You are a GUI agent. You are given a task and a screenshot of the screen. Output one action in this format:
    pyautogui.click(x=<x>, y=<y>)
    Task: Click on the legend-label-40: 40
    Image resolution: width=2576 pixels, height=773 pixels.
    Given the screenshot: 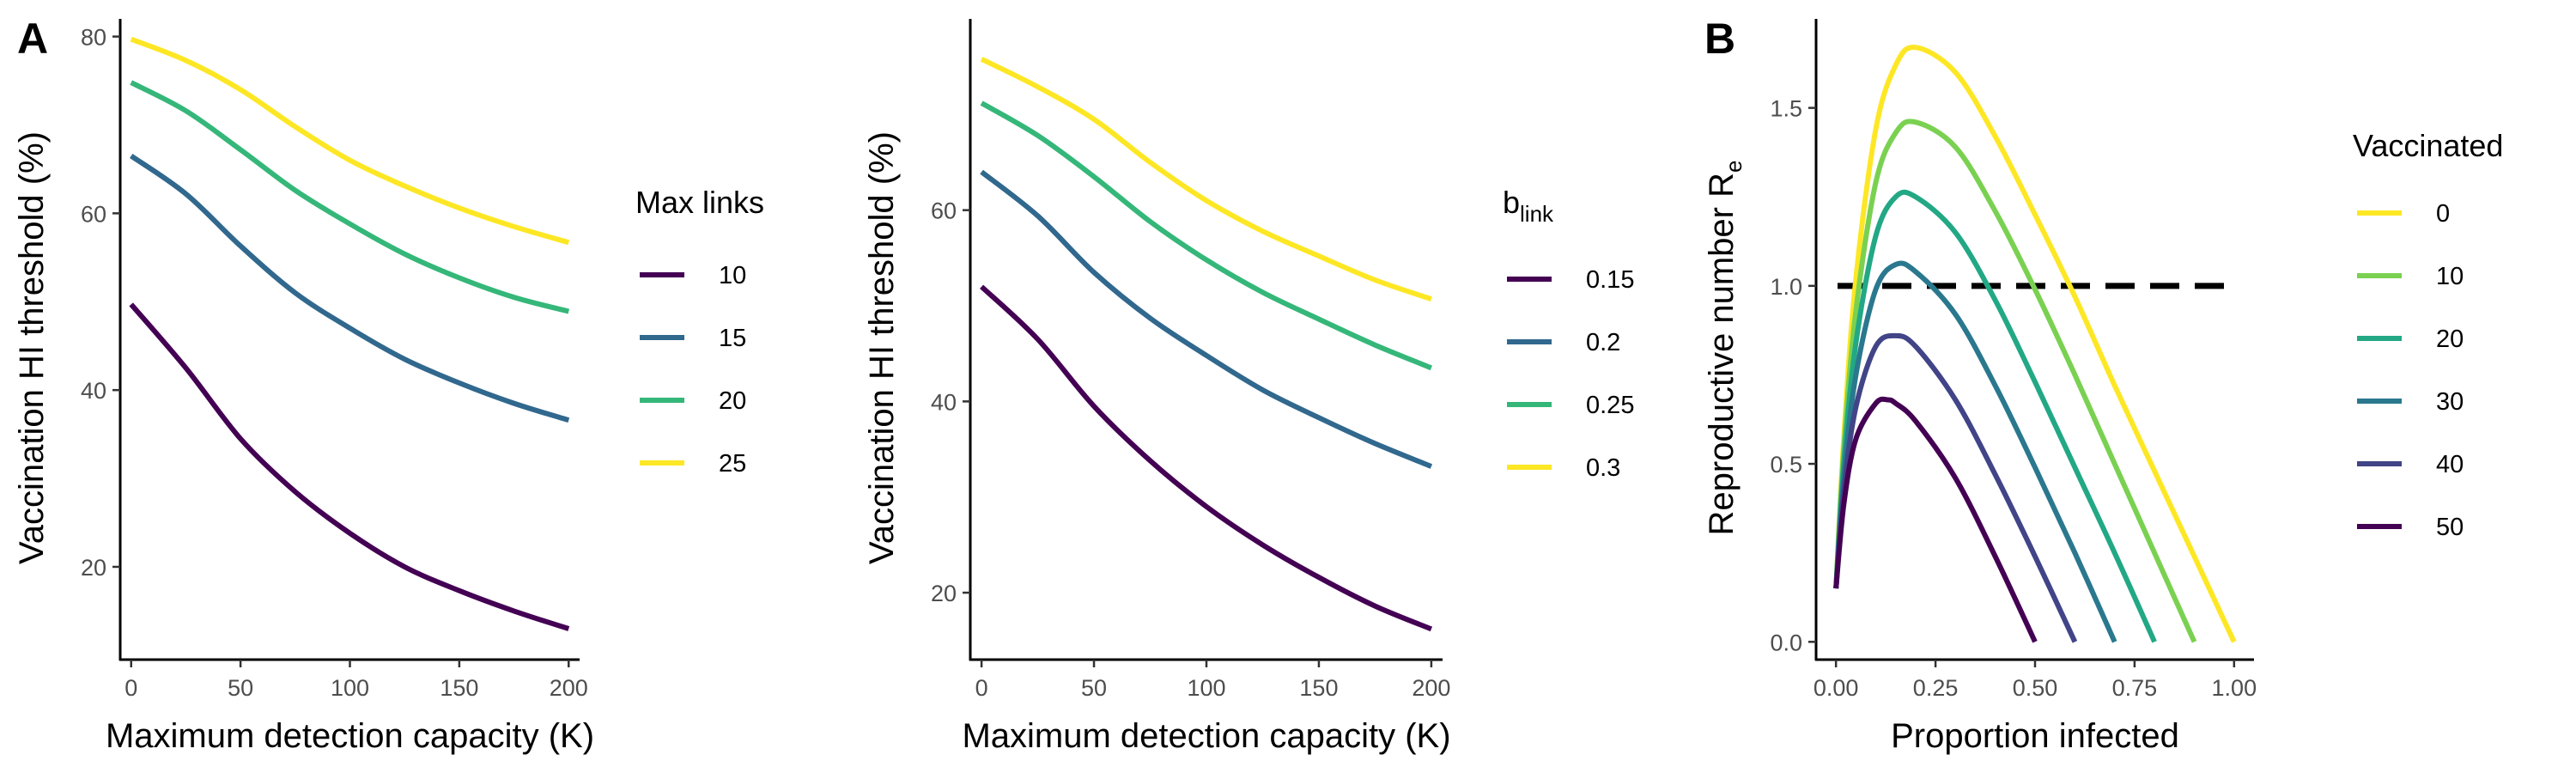 What is the action you would take?
    pyautogui.click(x=2450, y=465)
    